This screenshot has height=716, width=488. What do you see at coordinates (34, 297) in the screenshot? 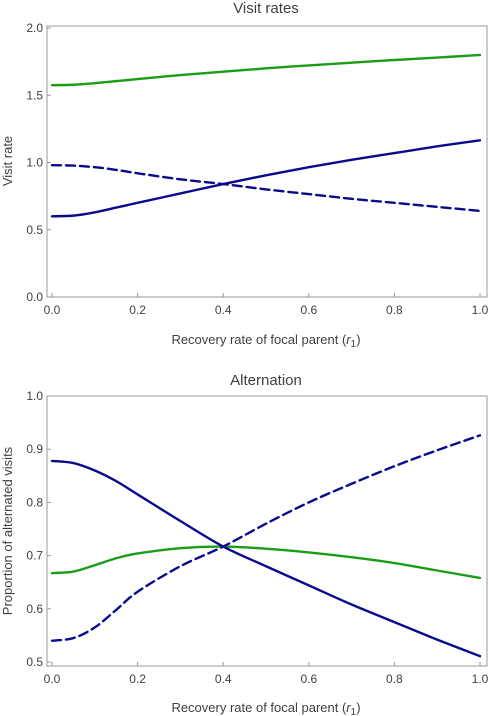
I see `y-tick-label: 0.0` at bounding box center [34, 297].